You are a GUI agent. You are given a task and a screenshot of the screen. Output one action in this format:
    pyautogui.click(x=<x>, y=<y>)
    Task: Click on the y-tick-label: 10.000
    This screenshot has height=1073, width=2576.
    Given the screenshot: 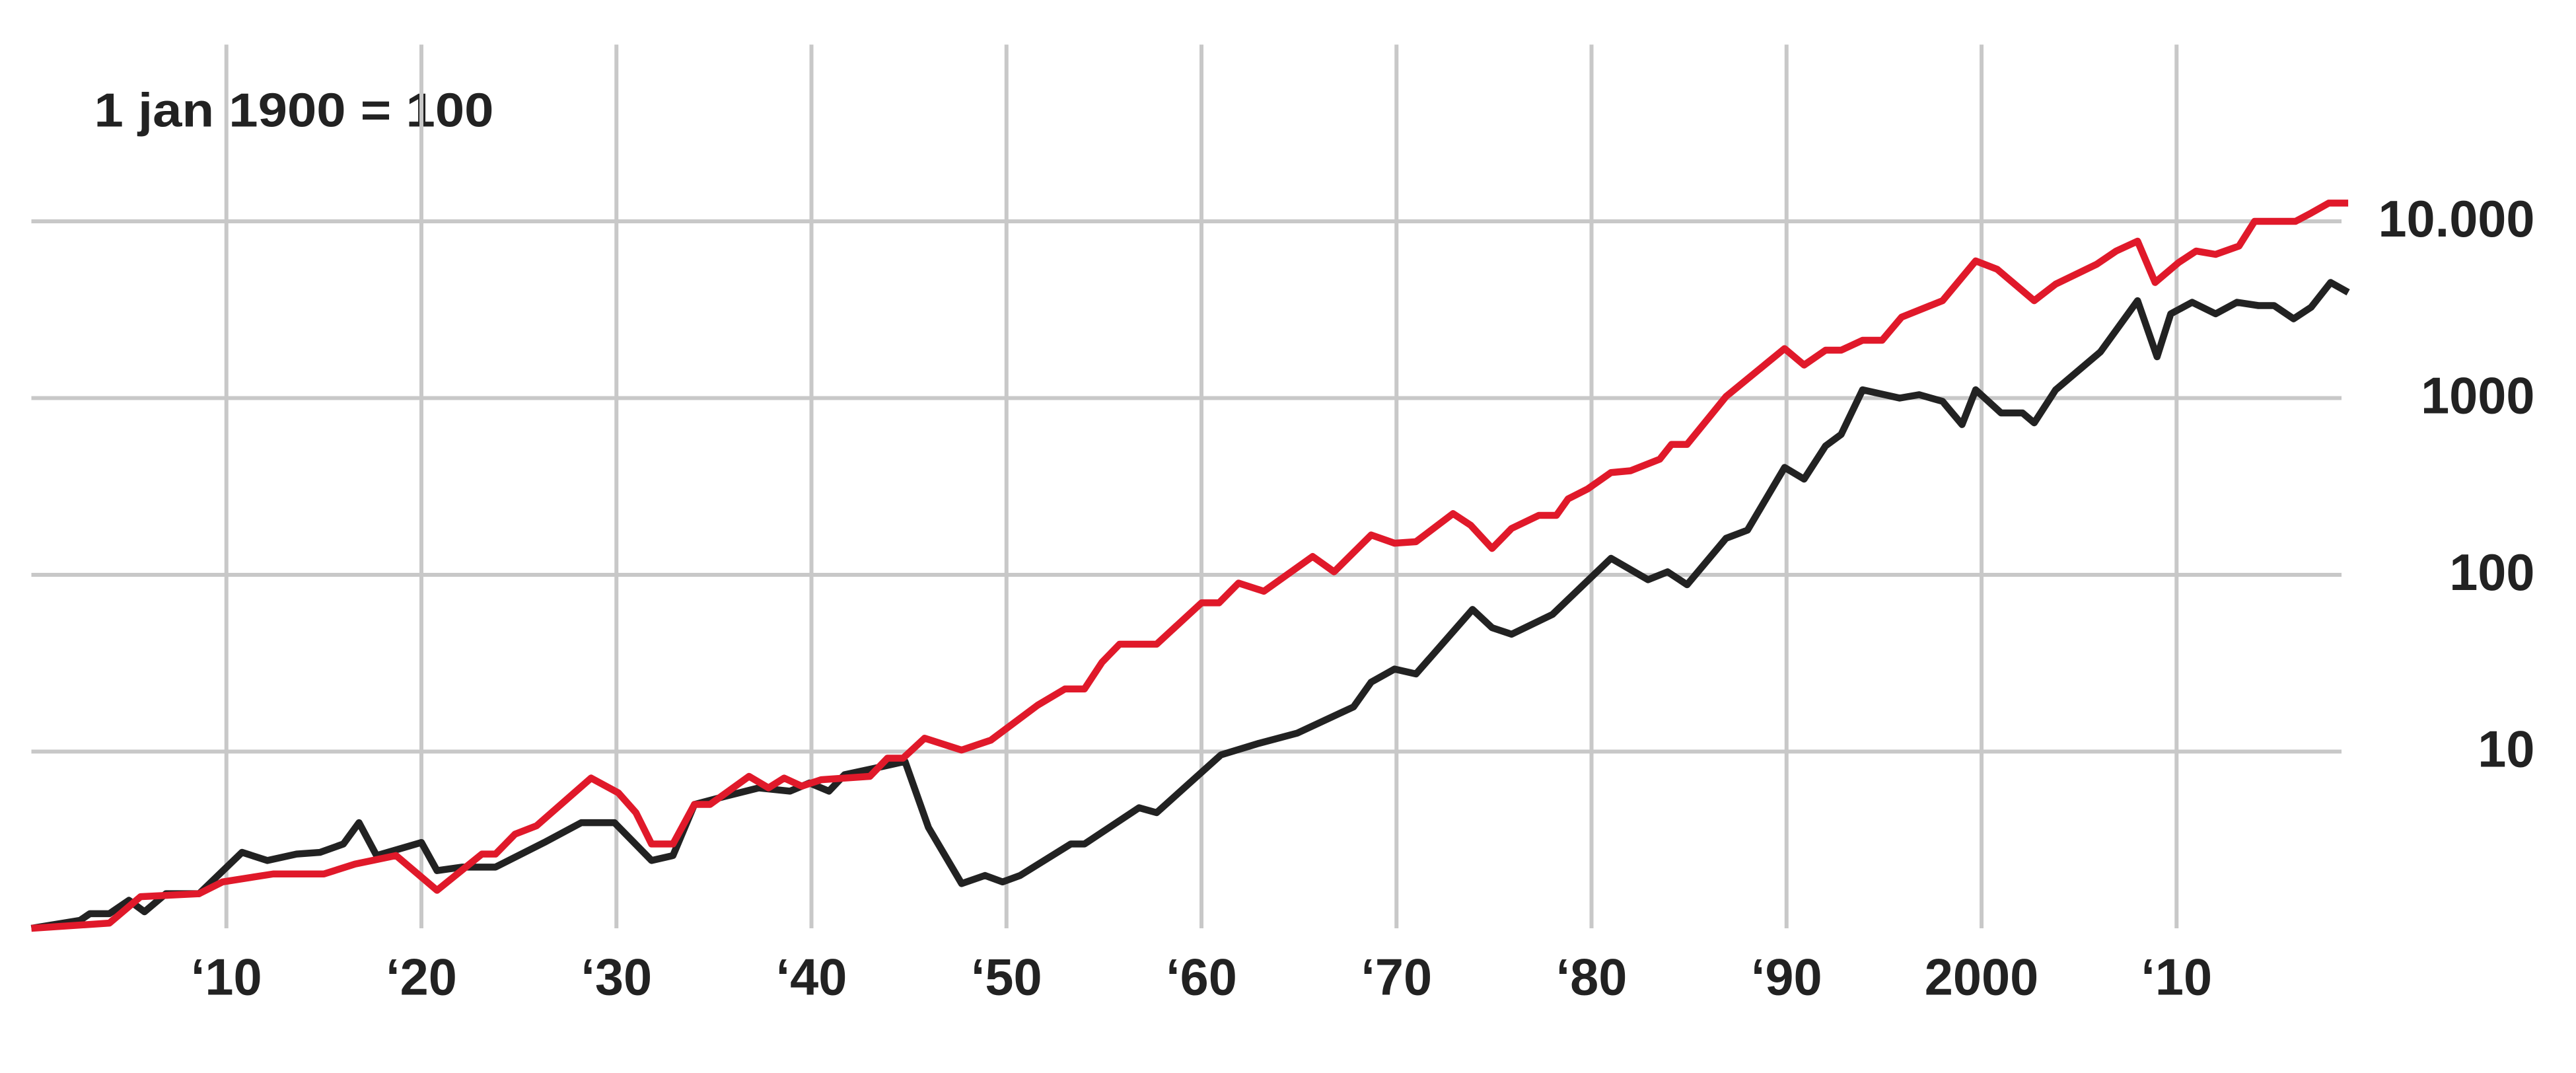 What is the action you would take?
    pyautogui.click(x=2456, y=220)
    